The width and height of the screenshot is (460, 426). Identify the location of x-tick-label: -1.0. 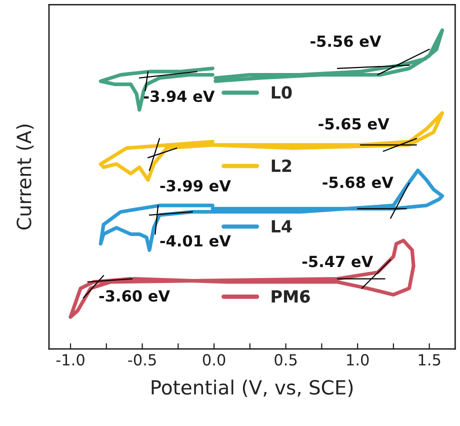
(70, 360).